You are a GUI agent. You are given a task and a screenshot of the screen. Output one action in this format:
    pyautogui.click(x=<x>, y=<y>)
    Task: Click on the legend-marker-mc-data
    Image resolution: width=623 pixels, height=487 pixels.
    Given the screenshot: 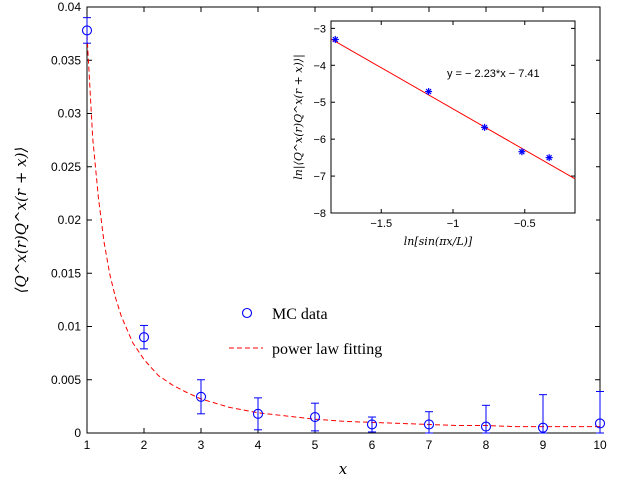 What is the action you would take?
    pyautogui.click(x=247, y=313)
    